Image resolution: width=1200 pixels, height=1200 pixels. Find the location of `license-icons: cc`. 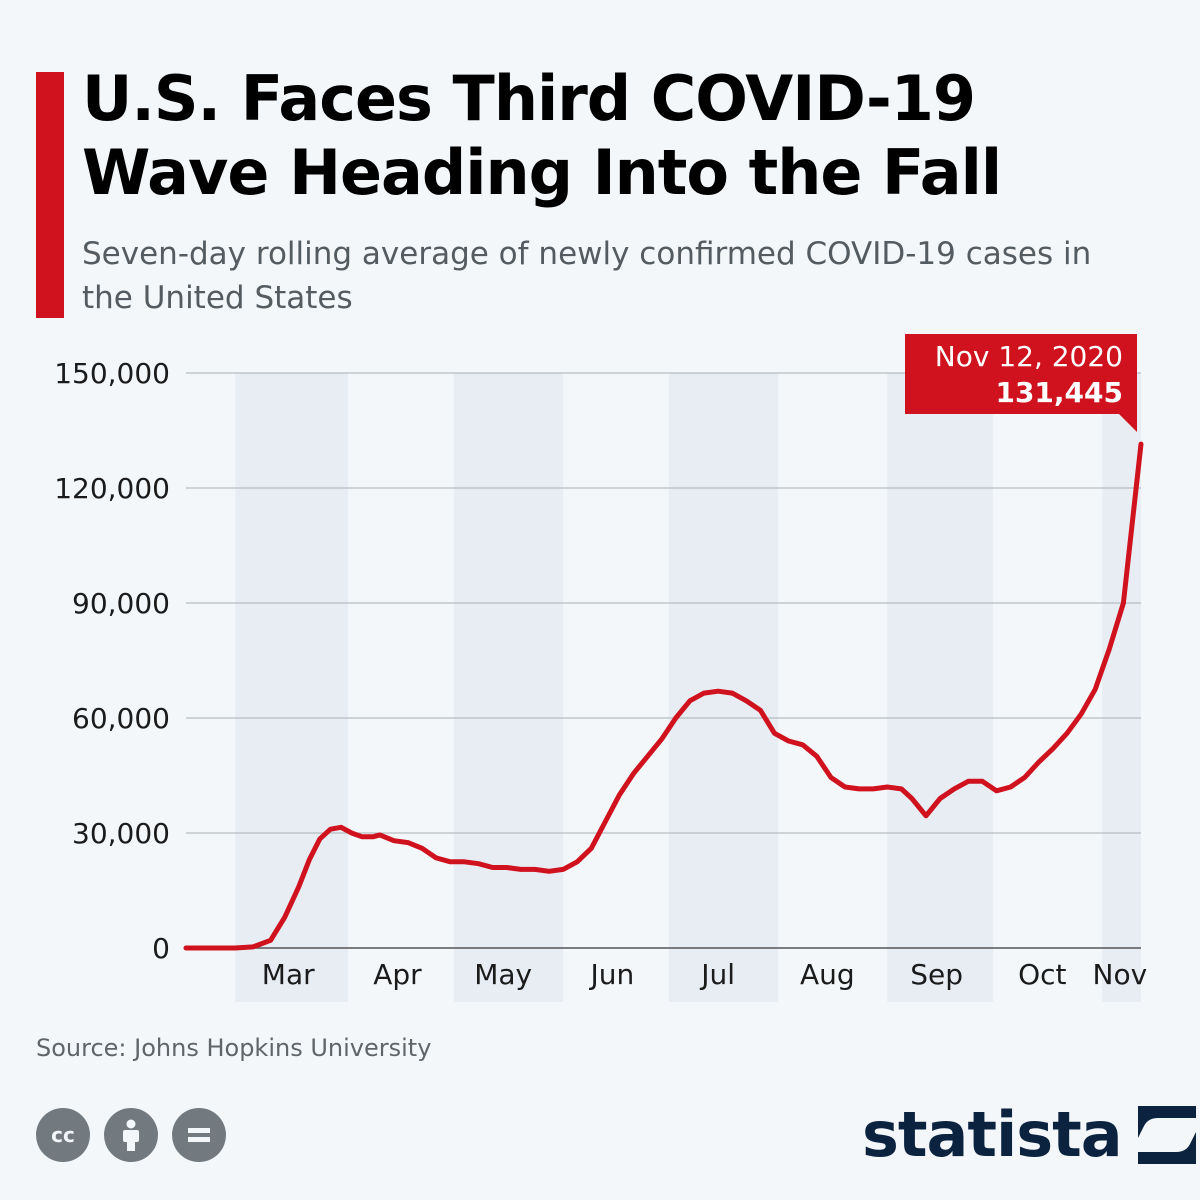

license-icons: cc is located at coordinates (131, 1135).